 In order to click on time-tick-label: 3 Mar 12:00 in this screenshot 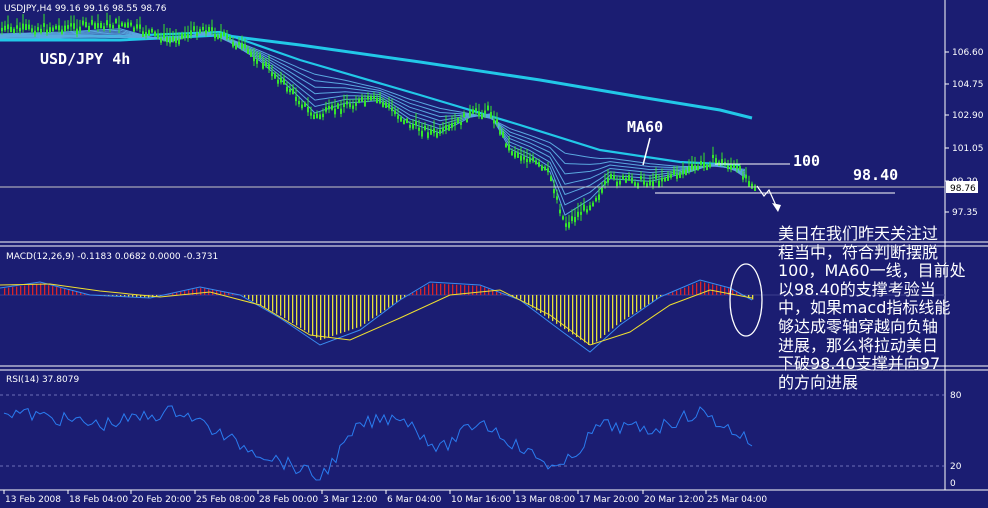, I will do `click(350, 500)`.